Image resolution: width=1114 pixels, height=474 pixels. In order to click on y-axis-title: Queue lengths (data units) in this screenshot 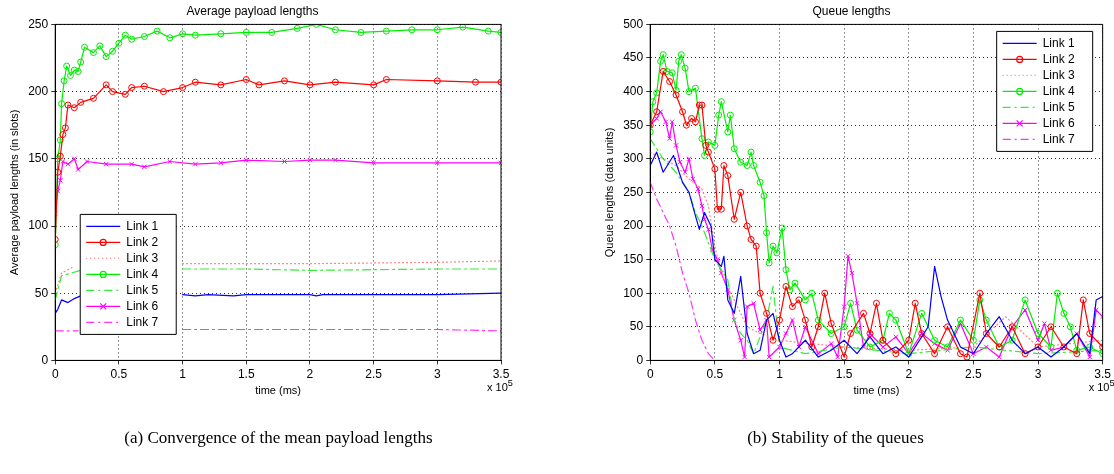, I will do `click(608, 192)`.